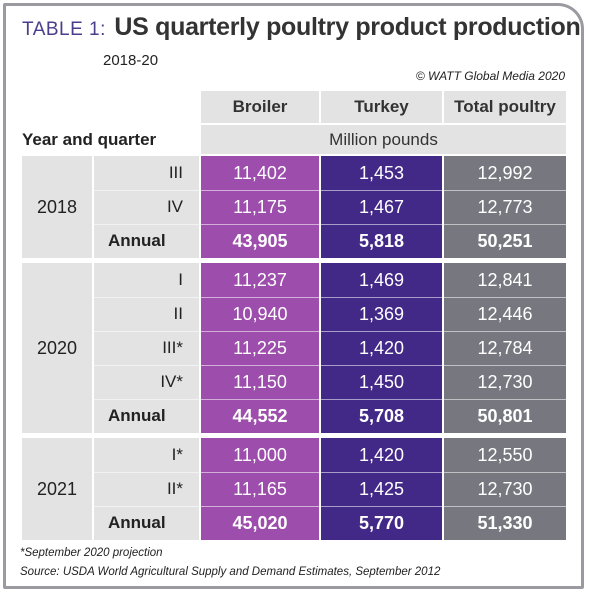  Describe the element at coordinates (260, 241) in the screenshot. I see `broiler-value: 43,905` at that location.